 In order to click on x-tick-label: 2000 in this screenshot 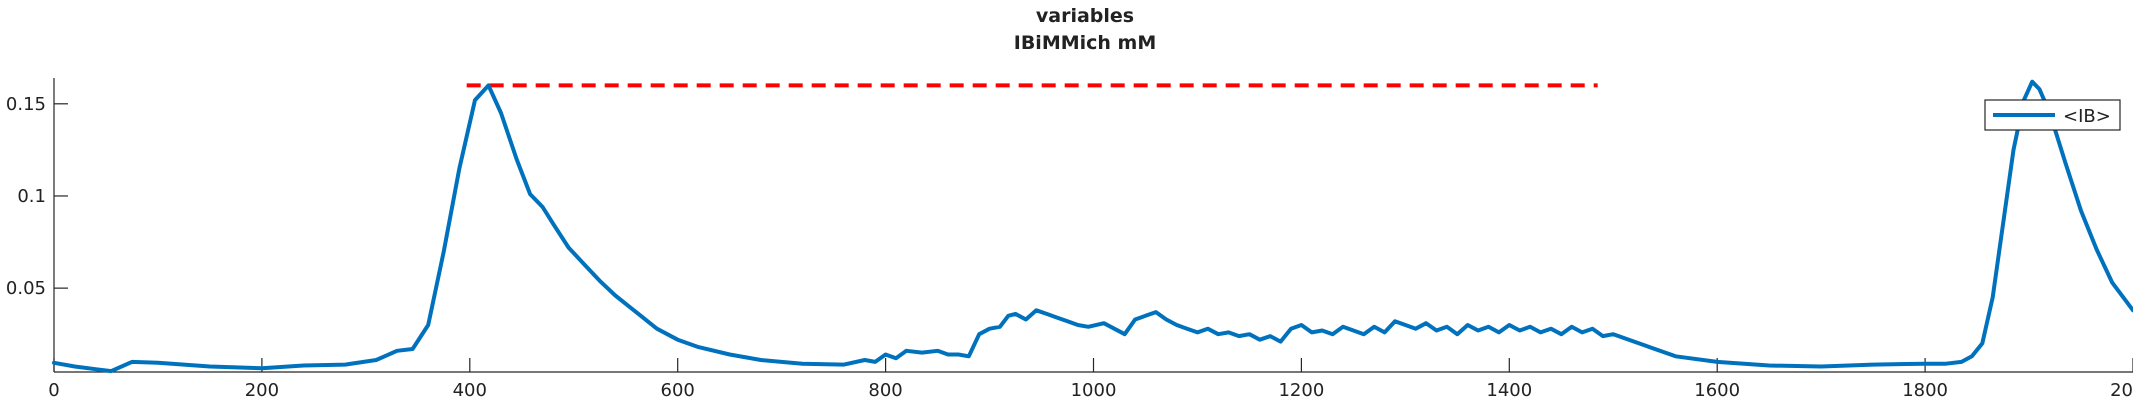, I will do `click(2121, 390)`.